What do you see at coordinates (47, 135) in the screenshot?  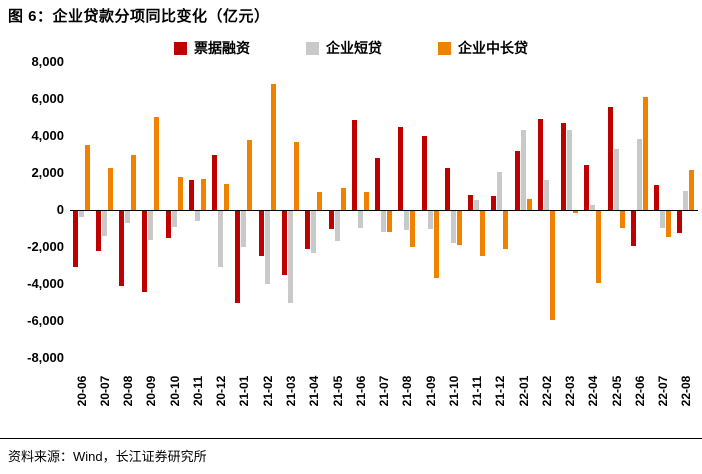 I see `y-axis-label: 4,000` at bounding box center [47, 135].